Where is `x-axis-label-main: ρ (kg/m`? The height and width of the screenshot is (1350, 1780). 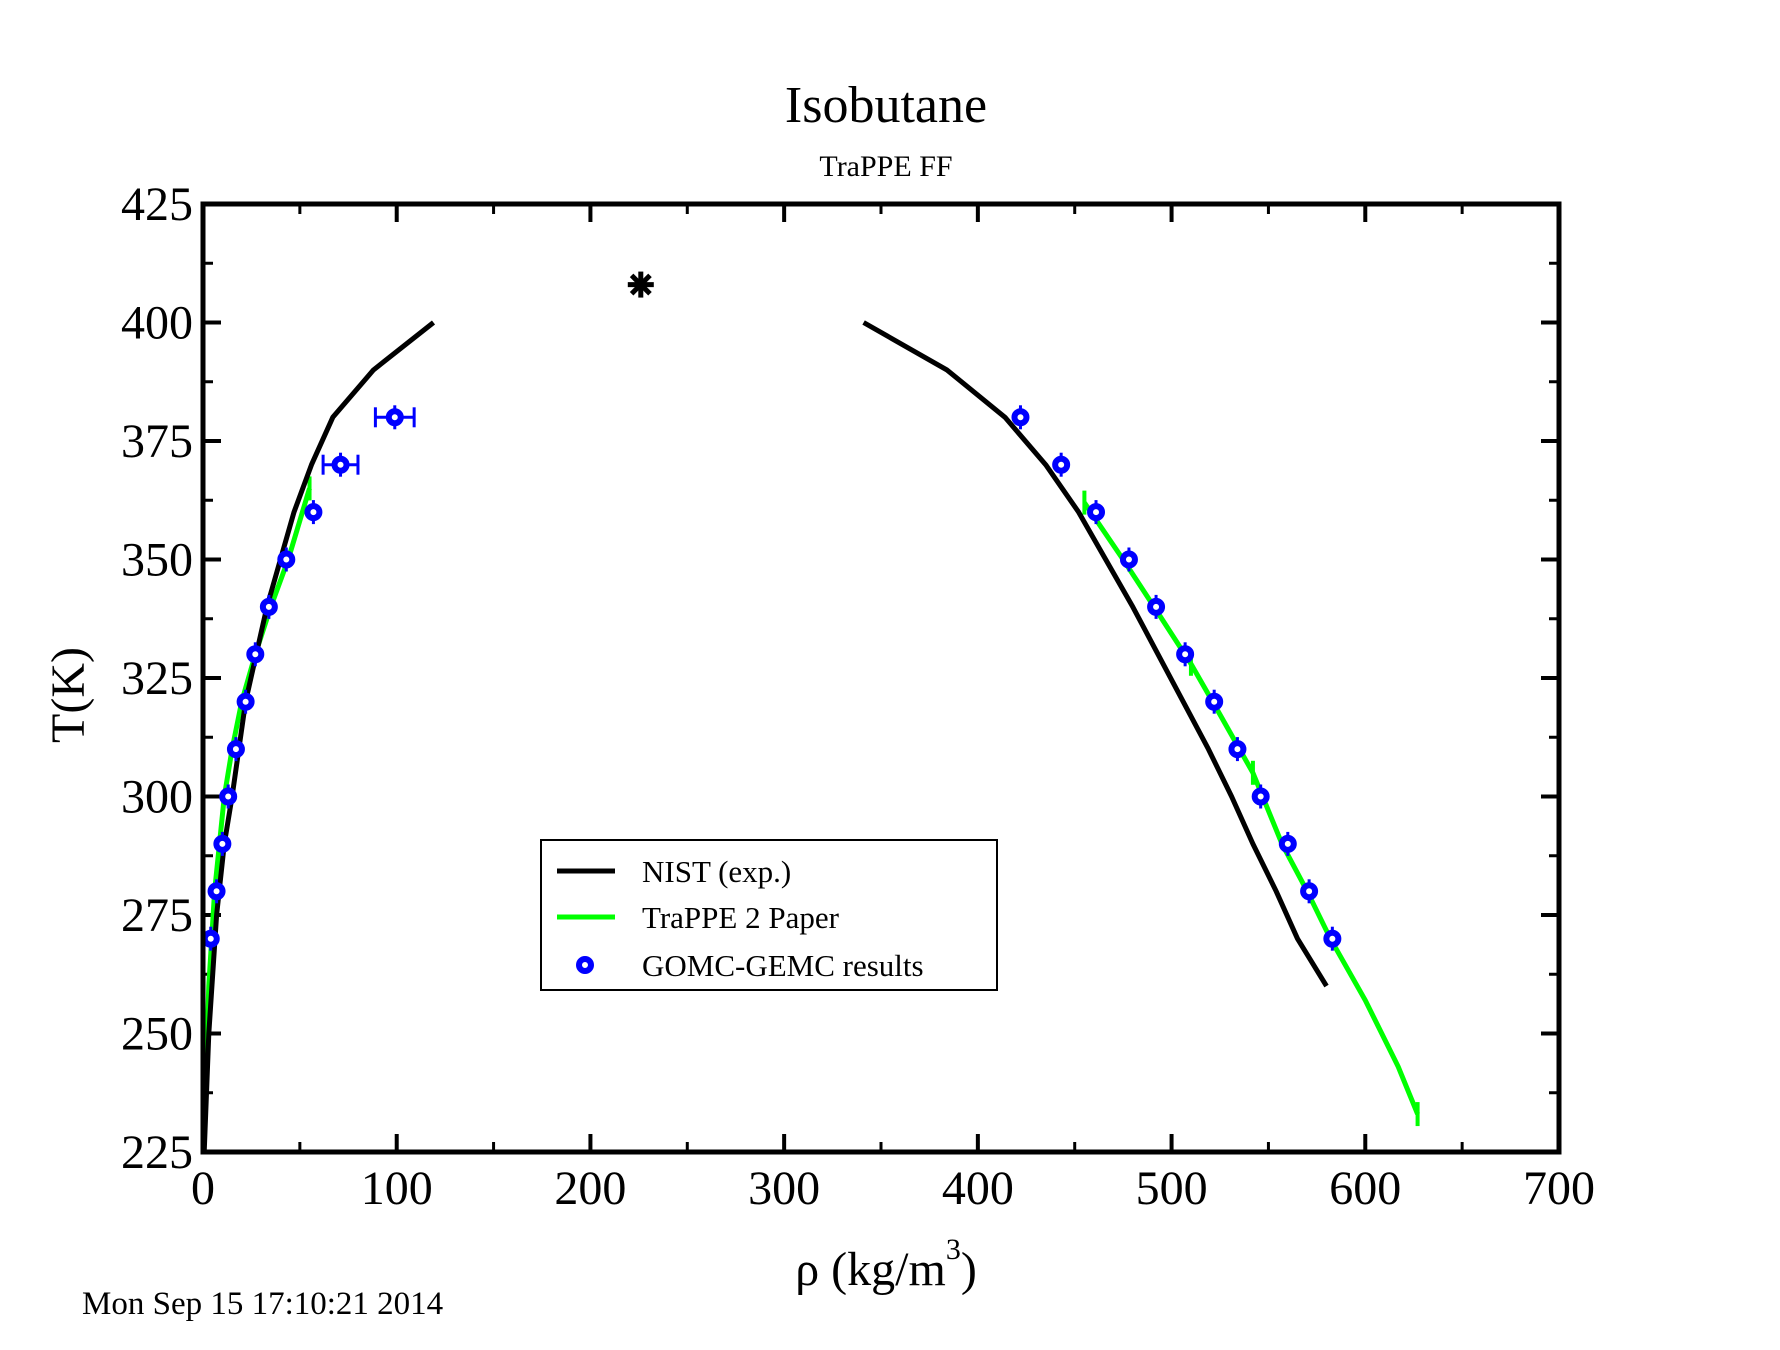 x-axis-label-main: ρ (kg/m is located at coordinates (870, 1269).